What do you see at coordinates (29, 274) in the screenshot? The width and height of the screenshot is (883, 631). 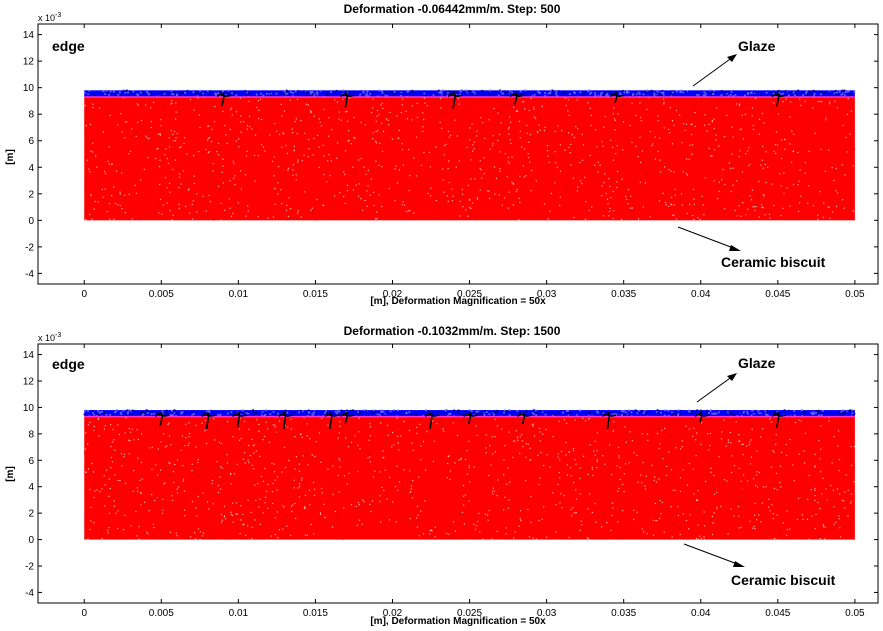 I see `y-tick-label: -4` at bounding box center [29, 274].